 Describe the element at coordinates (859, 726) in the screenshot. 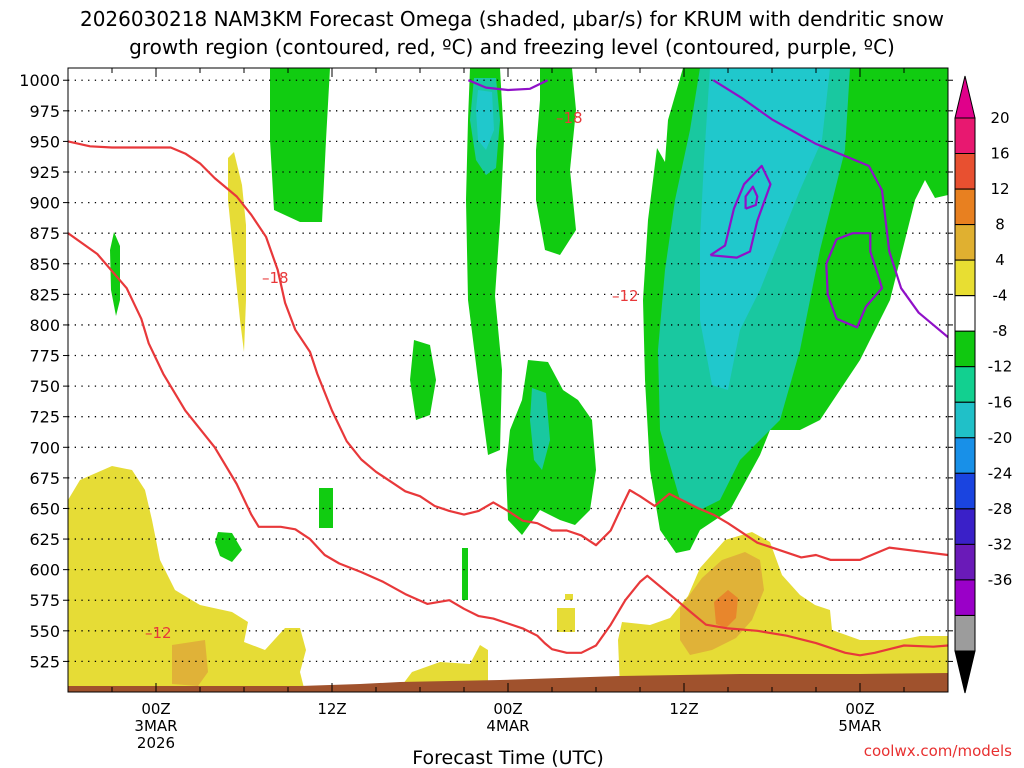

I see `x-tick-label-48-2: 5MAR` at that location.